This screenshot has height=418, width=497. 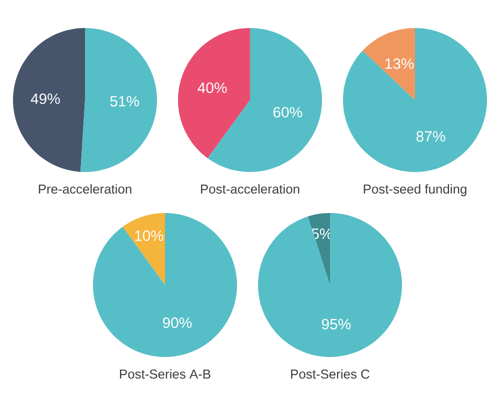 What do you see at coordinates (177, 322) in the screenshot?
I see `data-label: 90%` at bounding box center [177, 322].